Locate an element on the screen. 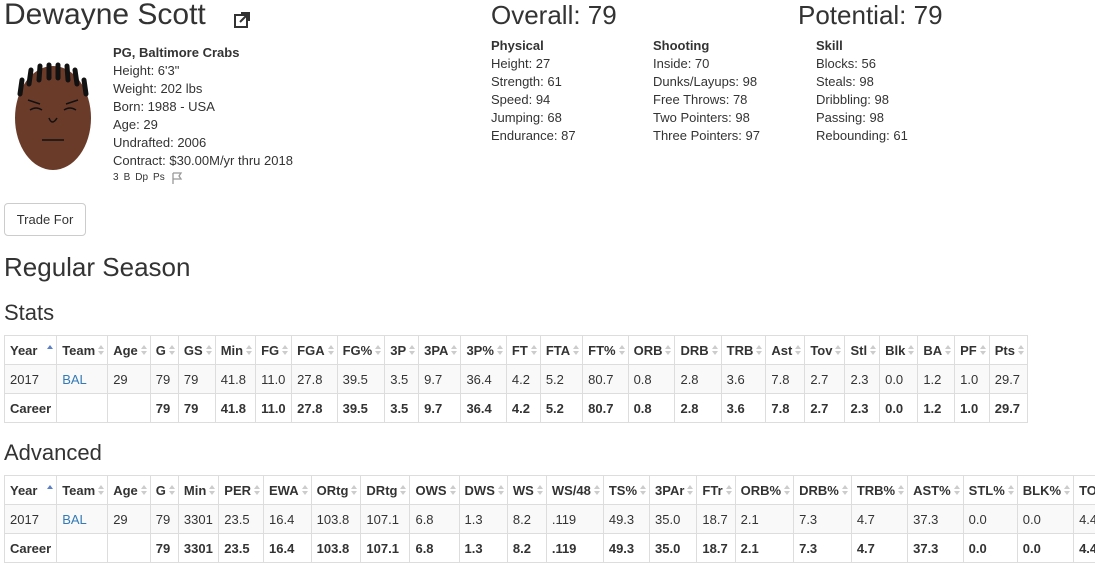 The width and height of the screenshot is (1095, 569). cell: 2017 is located at coordinates (30, 379).